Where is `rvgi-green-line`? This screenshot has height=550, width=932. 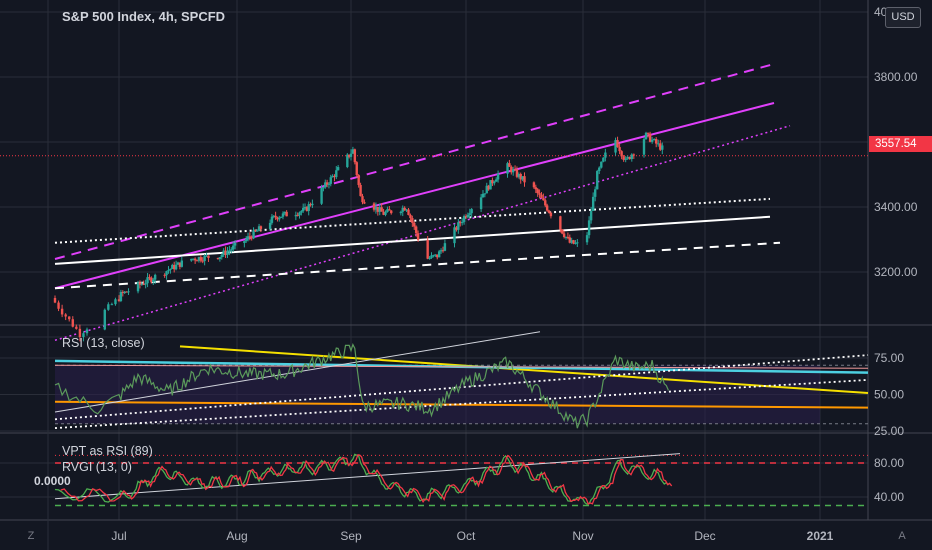 rvgi-green-line is located at coordinates (361, 479).